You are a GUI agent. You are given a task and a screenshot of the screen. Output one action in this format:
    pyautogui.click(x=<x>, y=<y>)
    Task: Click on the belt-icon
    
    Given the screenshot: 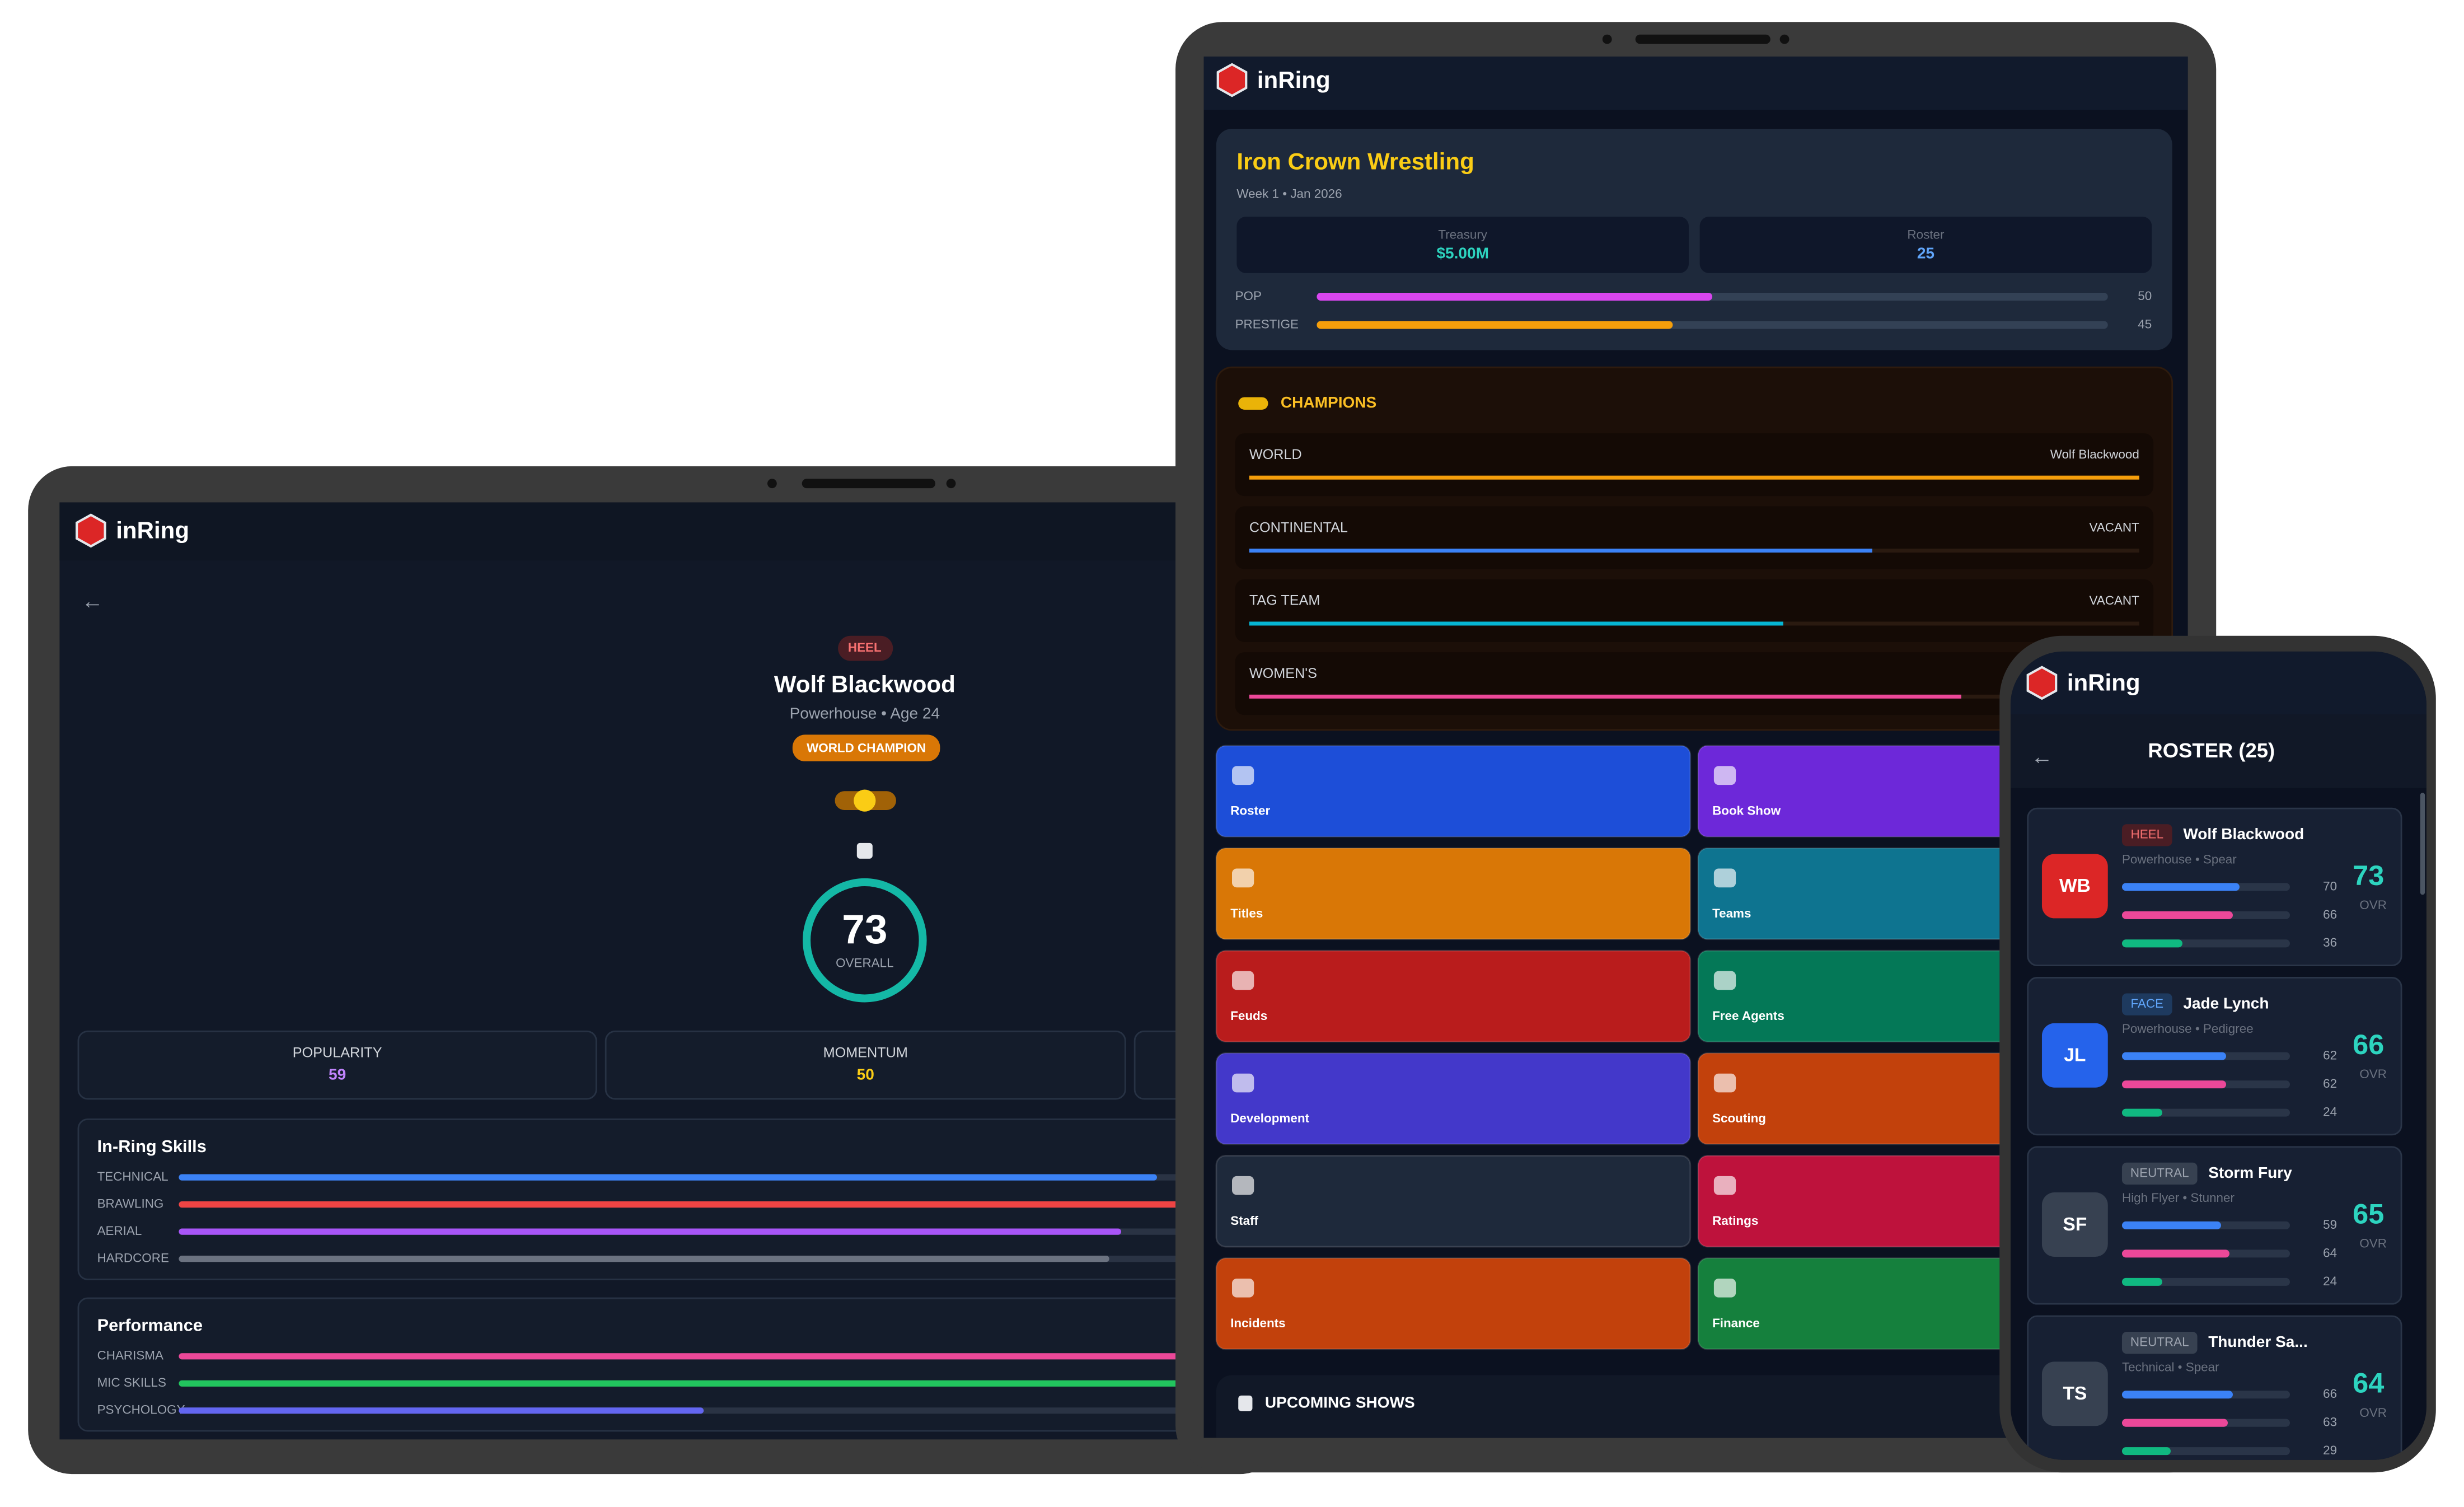 What is the action you would take?
    pyautogui.click(x=1253, y=403)
    